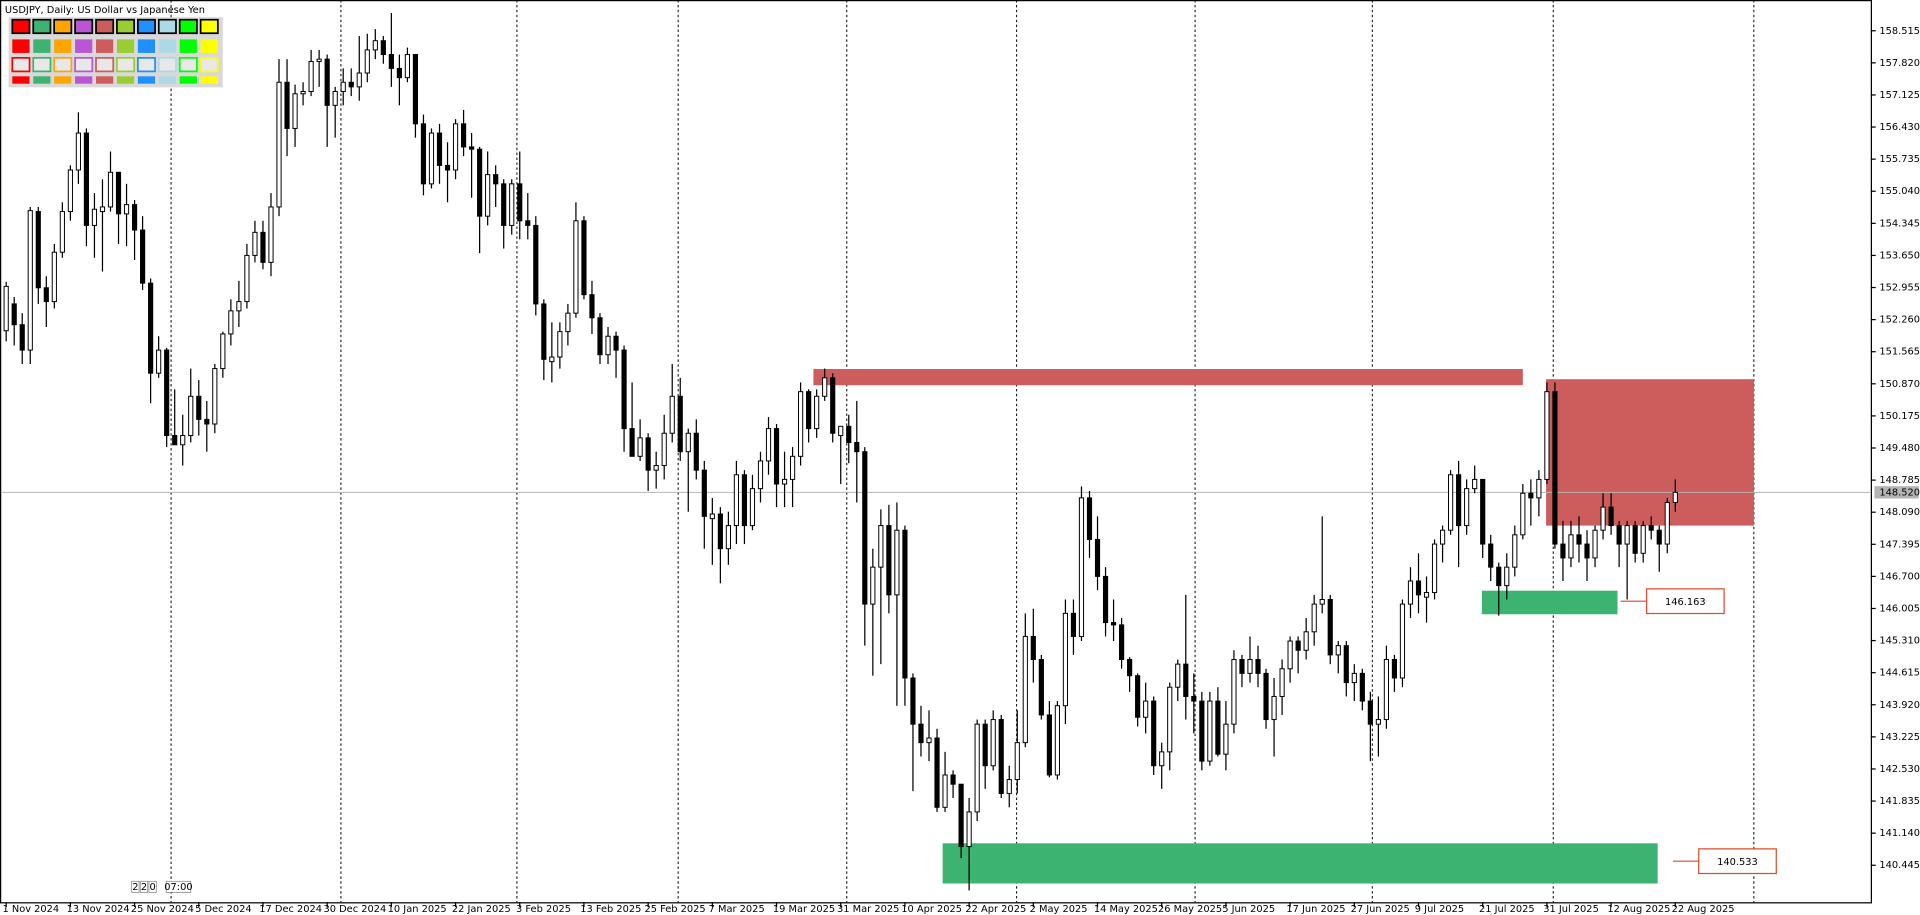 This screenshot has height=915, width=1920. I want to click on y-tick-label: 144.615, so click(1899, 673).